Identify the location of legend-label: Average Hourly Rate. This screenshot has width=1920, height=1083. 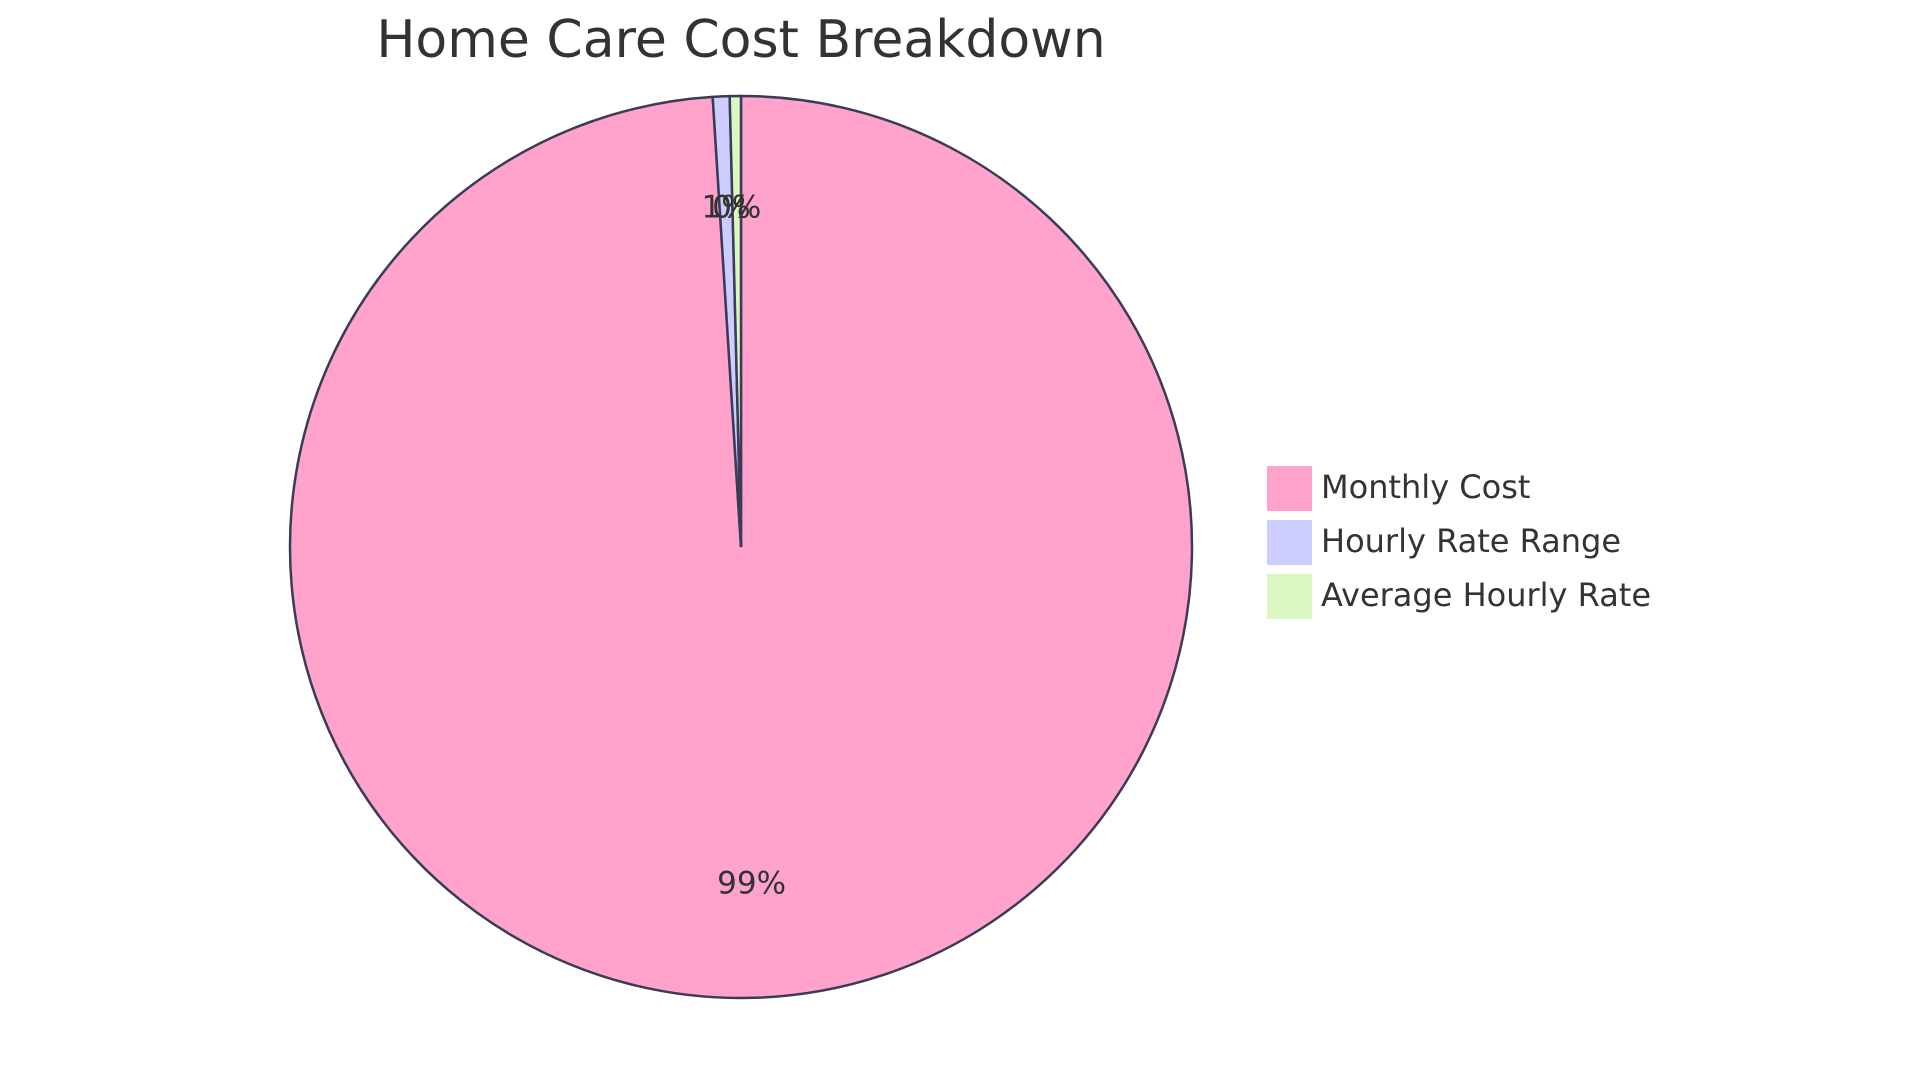
(1486, 595).